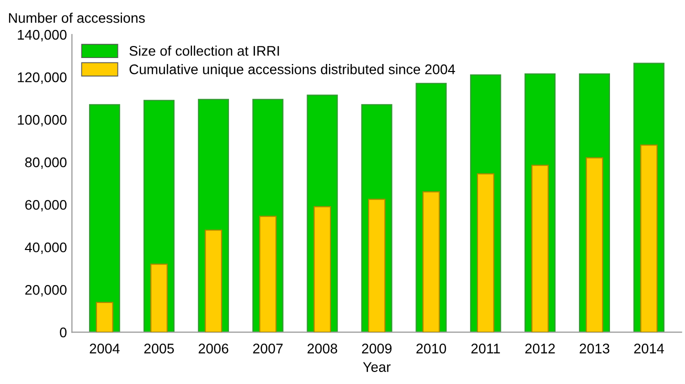  Describe the element at coordinates (159, 349) in the screenshot. I see `x-tick-label: 2005` at that location.